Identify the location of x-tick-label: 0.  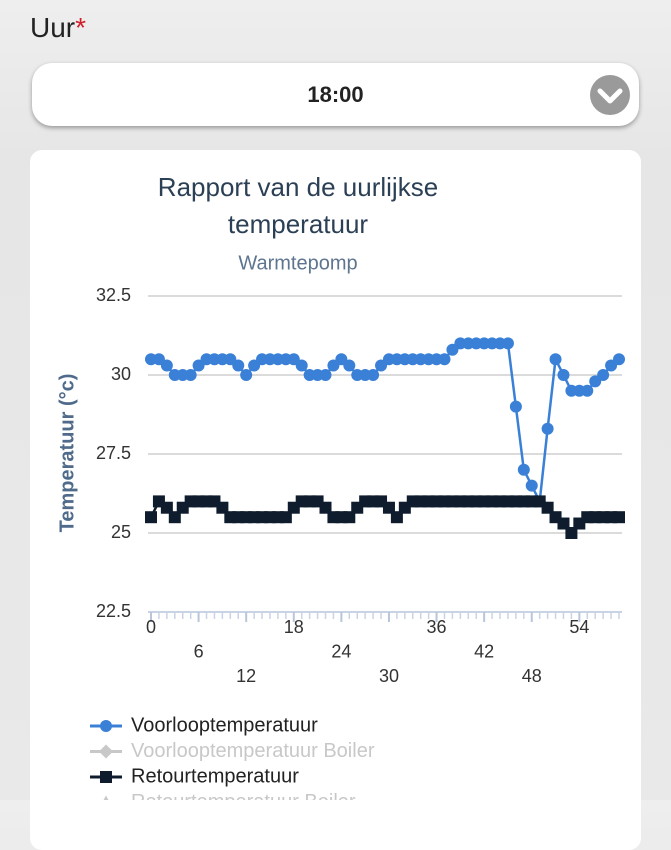
(151, 627).